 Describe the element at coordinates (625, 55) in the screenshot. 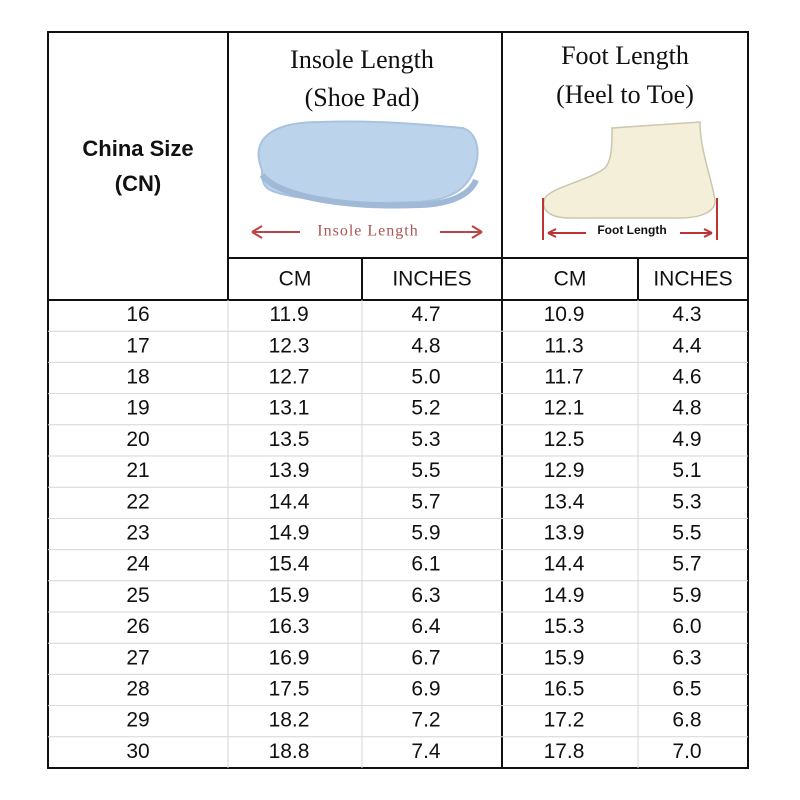

I see `foot-title: Foot Length` at that location.